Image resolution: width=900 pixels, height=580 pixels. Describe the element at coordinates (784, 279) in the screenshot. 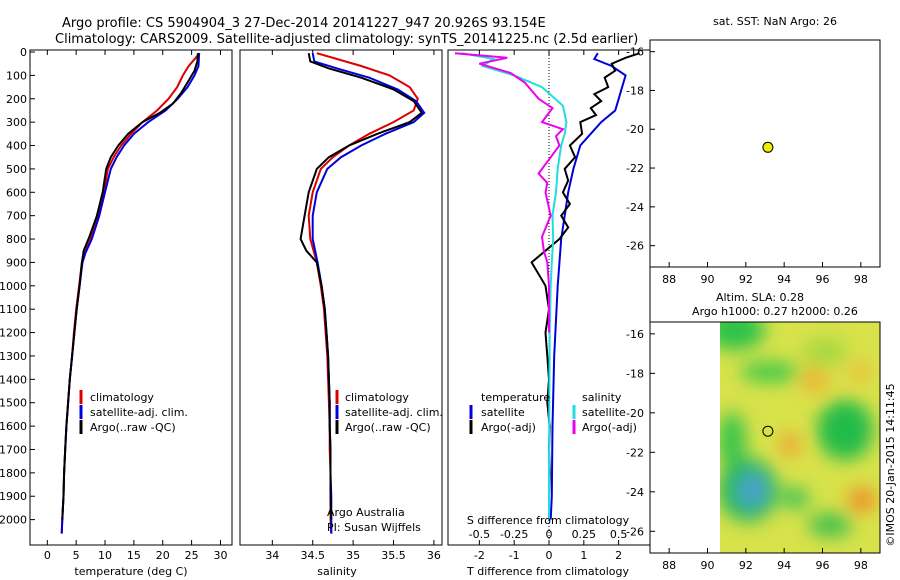

I see `lon-tick-label: 94` at that location.